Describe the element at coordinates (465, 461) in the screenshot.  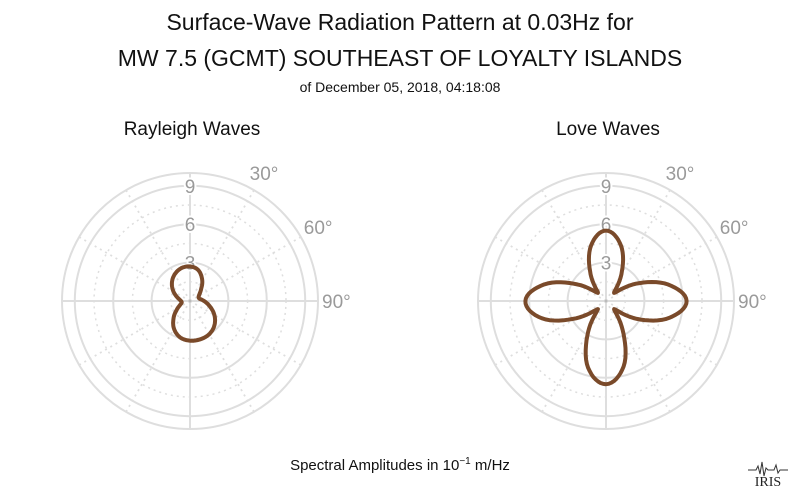
I see `units-exponent: −1` at that location.